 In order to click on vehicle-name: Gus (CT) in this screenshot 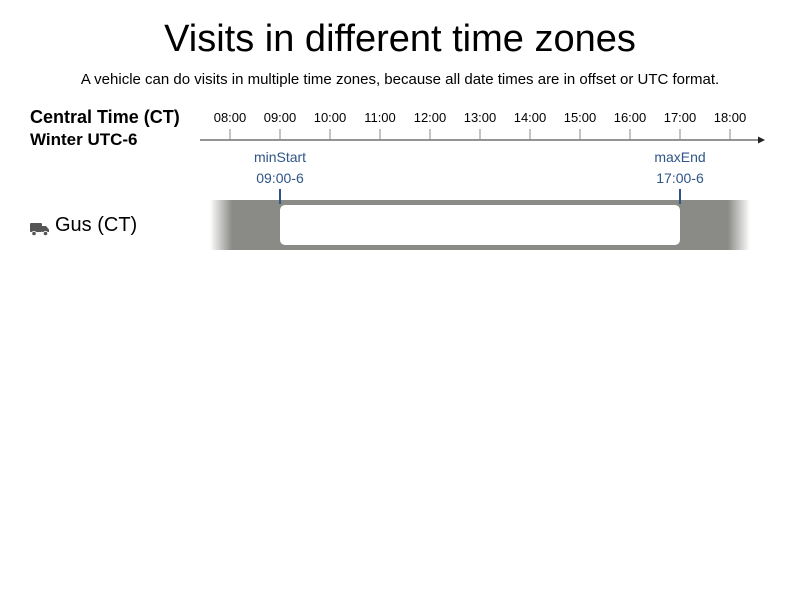, I will do `click(96, 225)`.